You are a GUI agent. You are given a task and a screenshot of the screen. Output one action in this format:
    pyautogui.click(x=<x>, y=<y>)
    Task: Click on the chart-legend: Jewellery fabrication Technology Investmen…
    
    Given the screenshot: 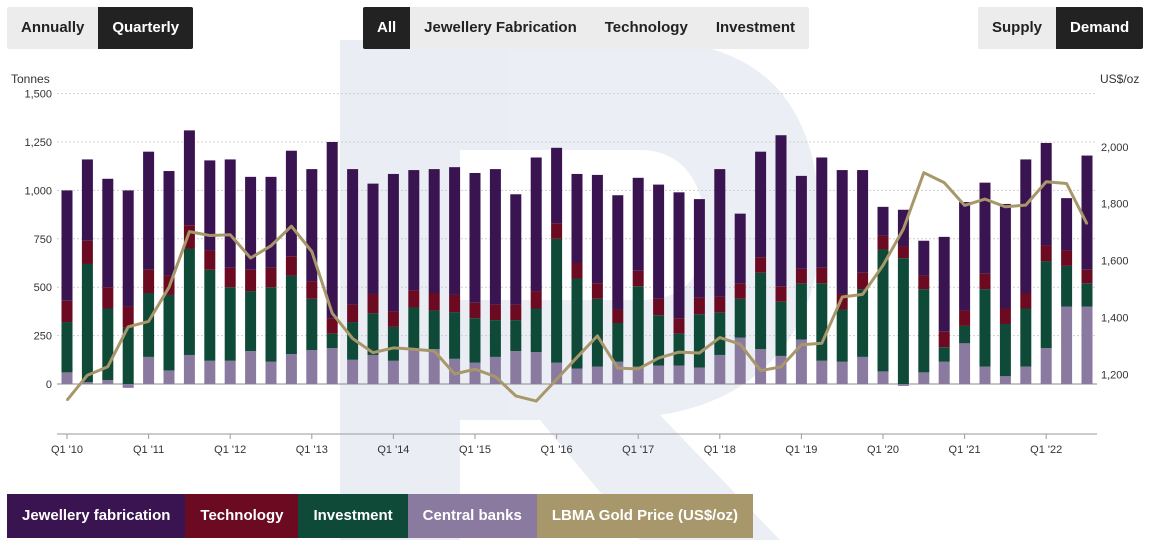 What is the action you would take?
    pyautogui.click(x=380, y=516)
    